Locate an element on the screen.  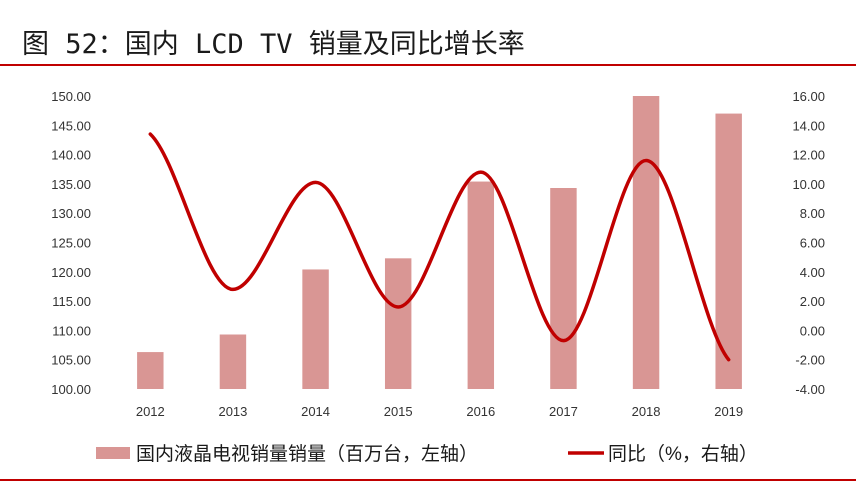
left-tick-label: 110.00 is located at coordinates (71, 330).